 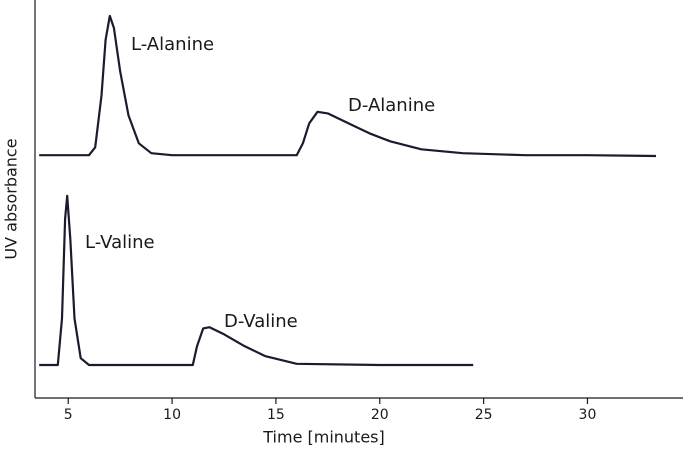 I want to click on peak-label: D-Valine, so click(x=261, y=321).